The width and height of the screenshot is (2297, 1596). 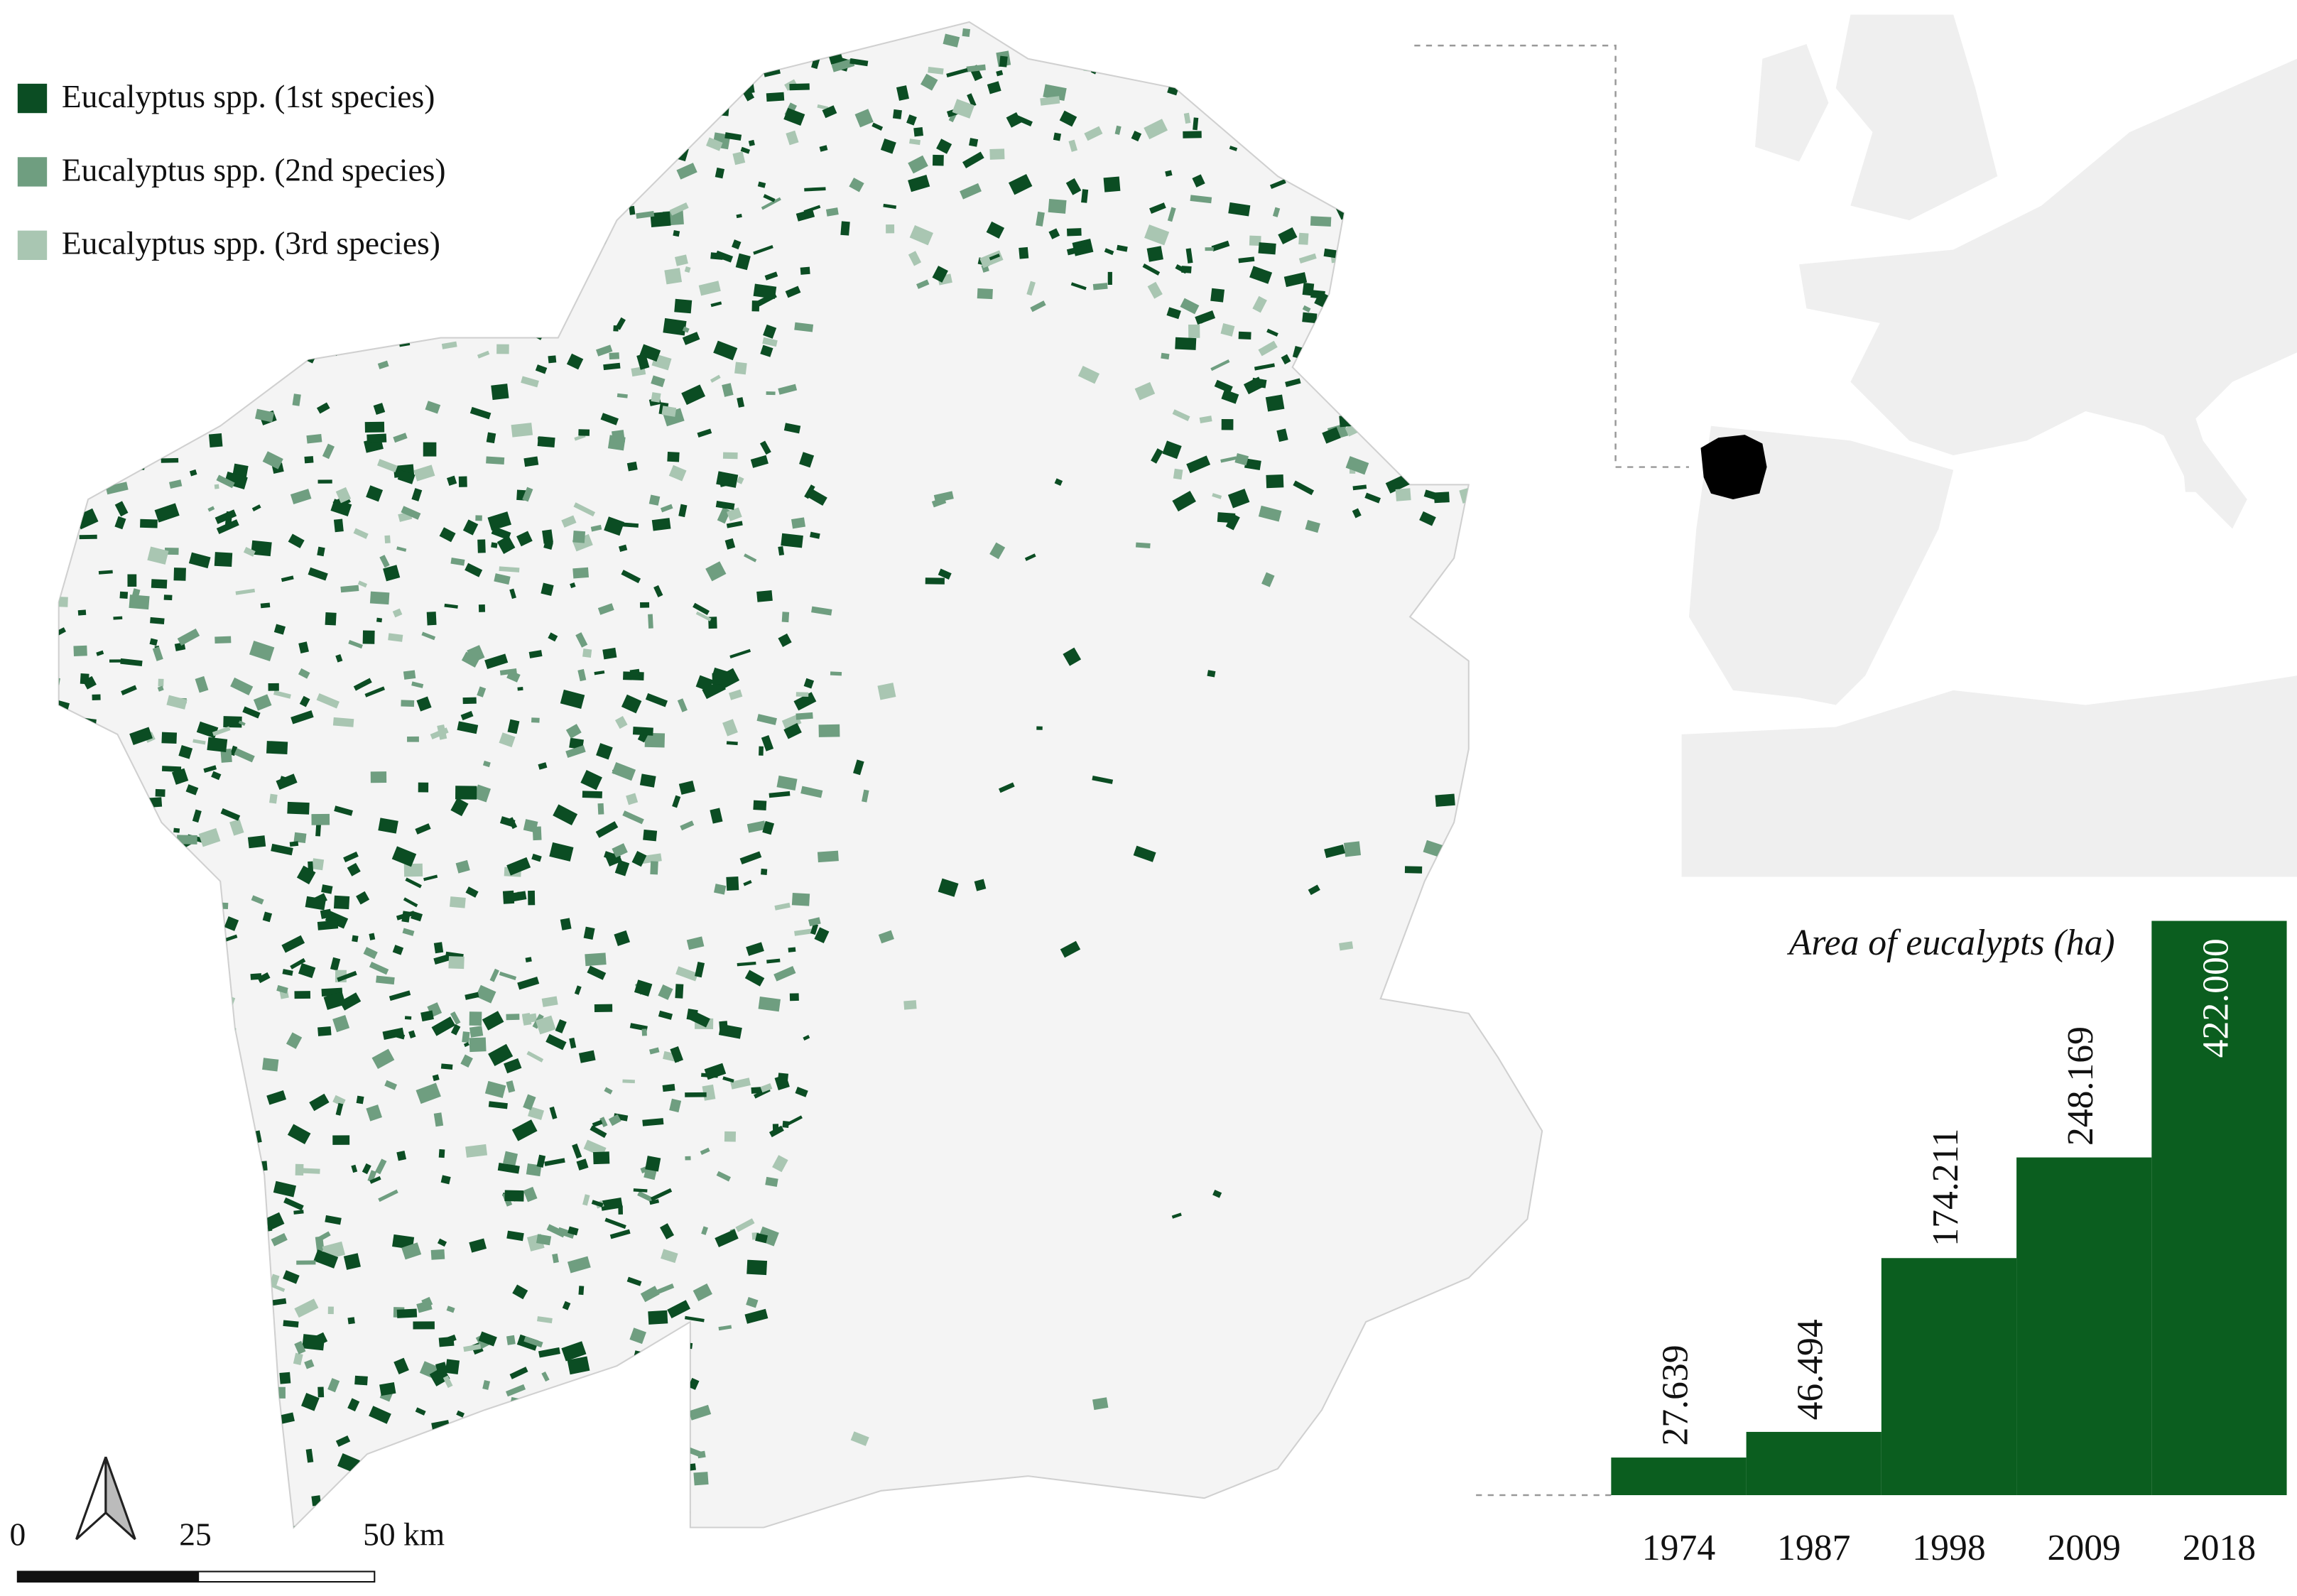 I want to click on legend-swatch, so click(x=32, y=246).